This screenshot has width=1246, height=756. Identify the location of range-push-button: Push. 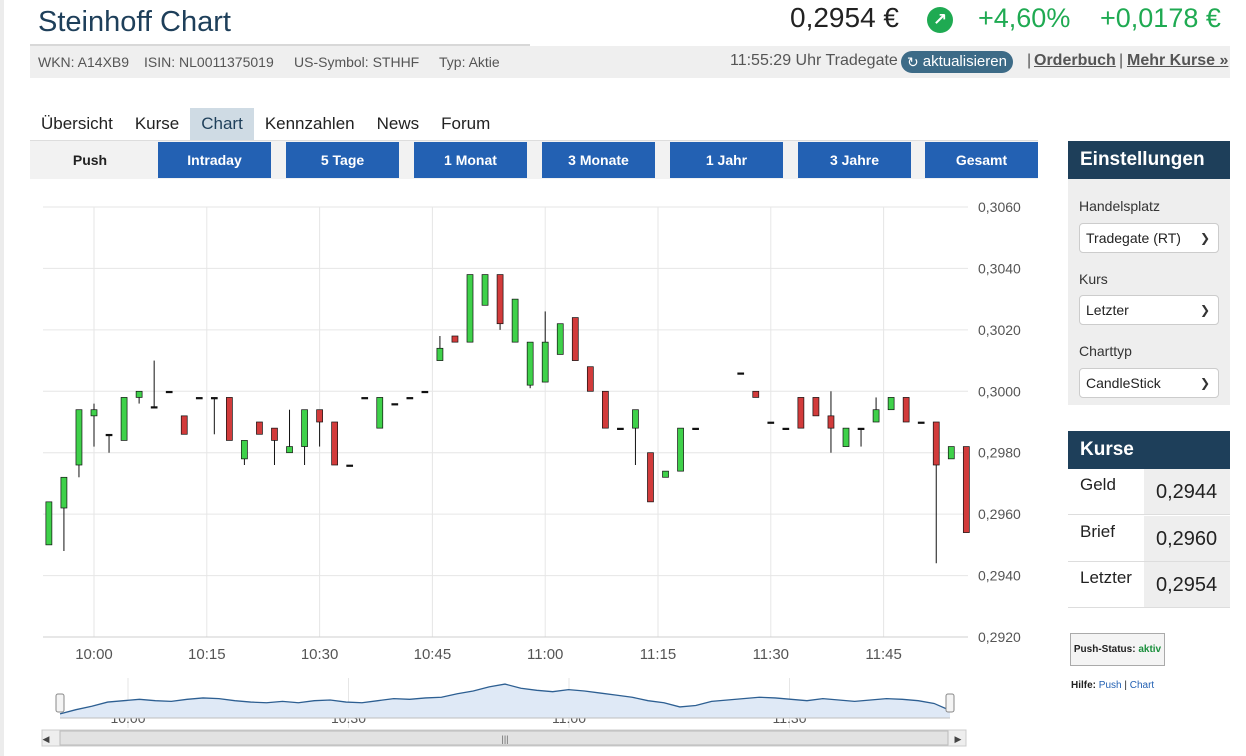
(90, 160).